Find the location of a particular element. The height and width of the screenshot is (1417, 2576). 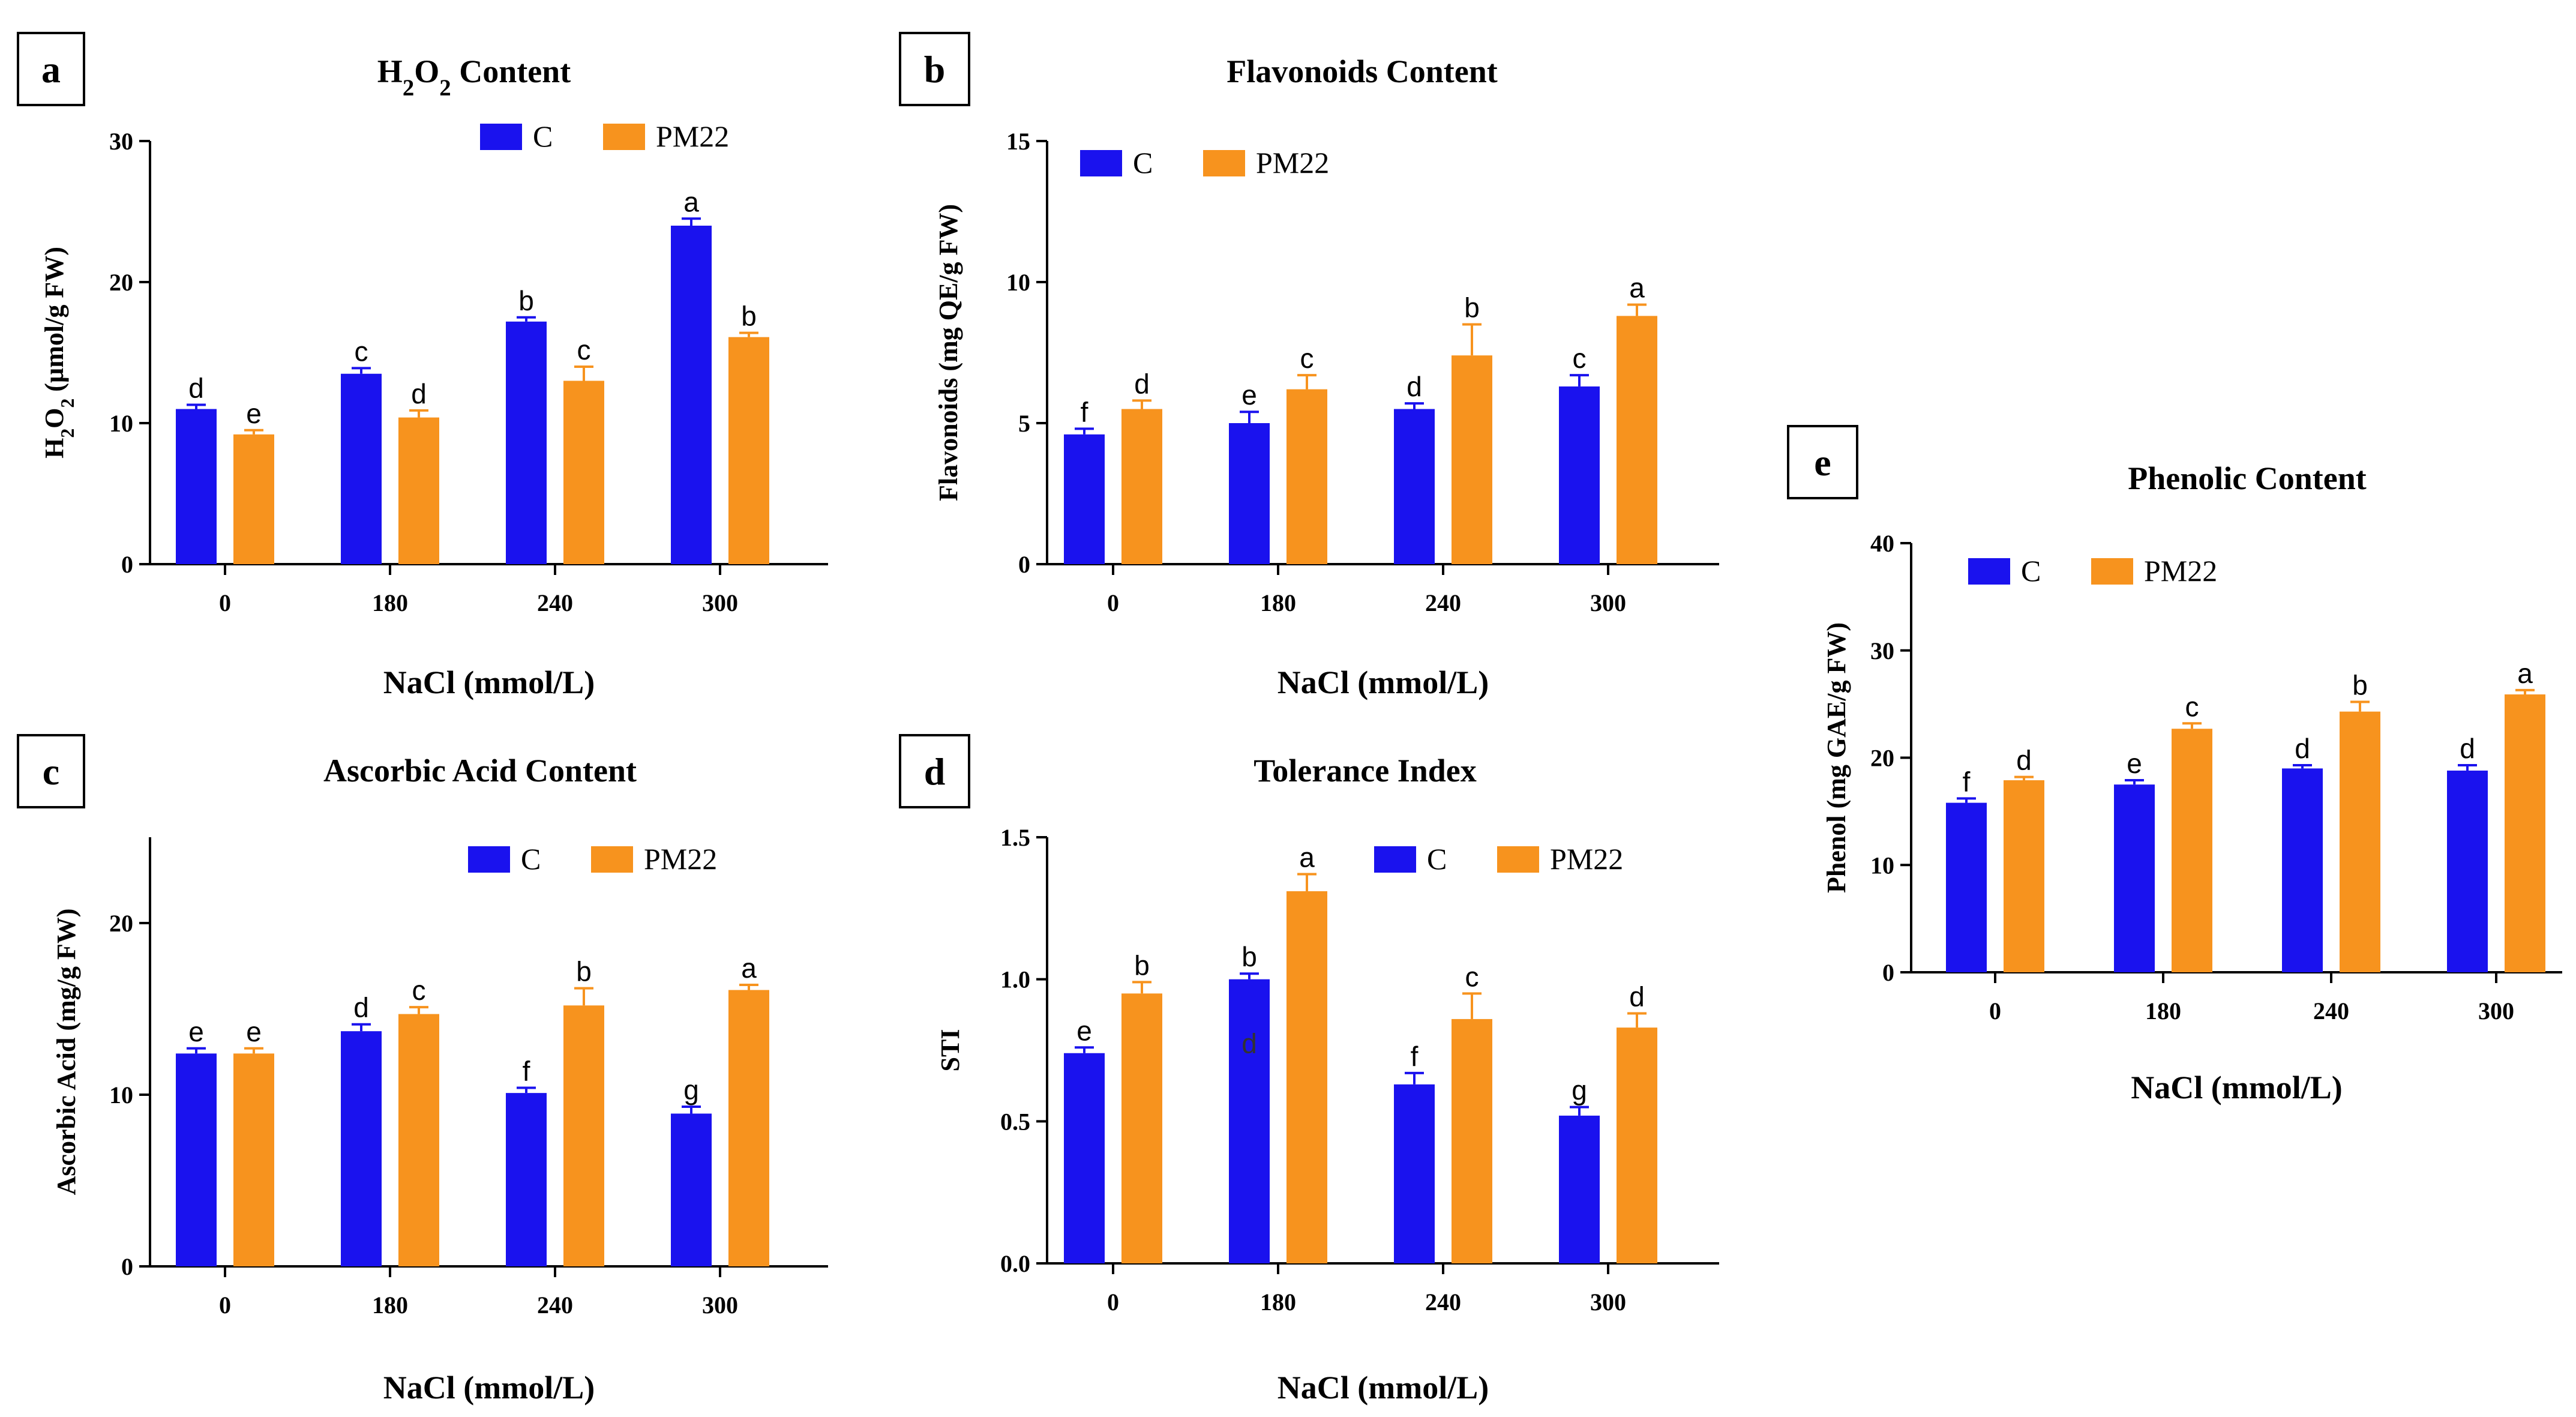

y-tick-label: 15 is located at coordinates (1018, 142).